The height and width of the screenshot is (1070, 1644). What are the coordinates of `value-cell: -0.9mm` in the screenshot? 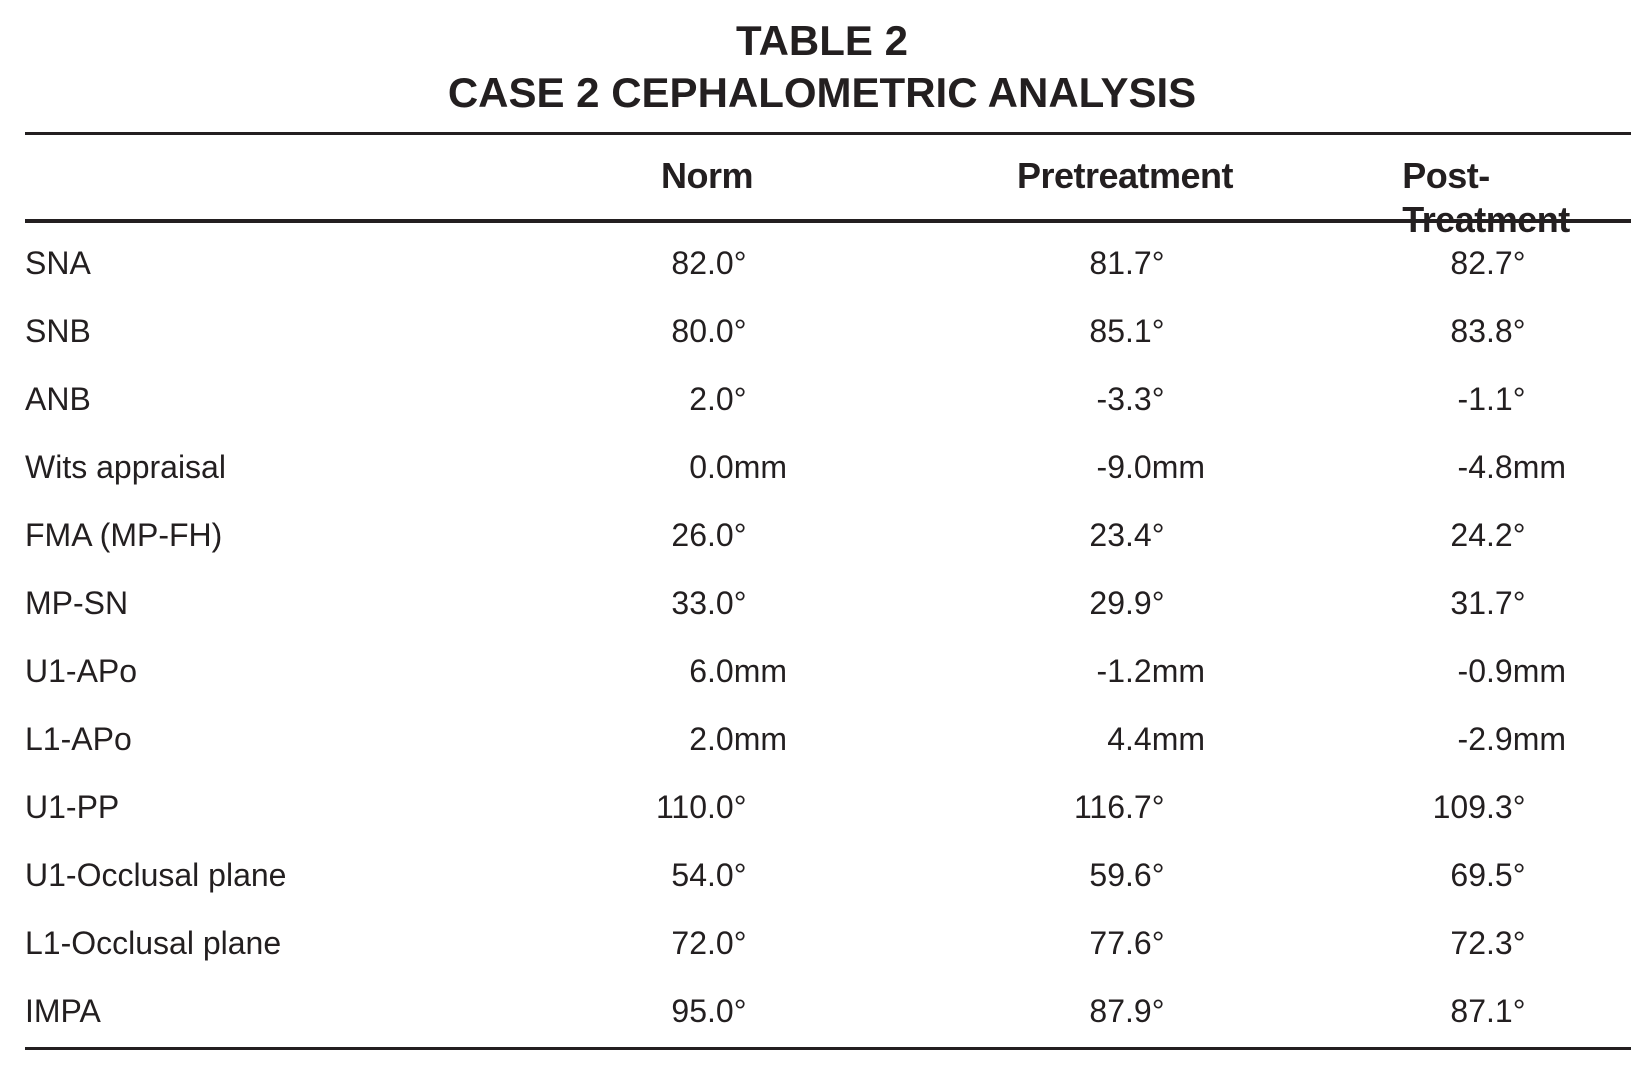 It's located at (1511, 671).